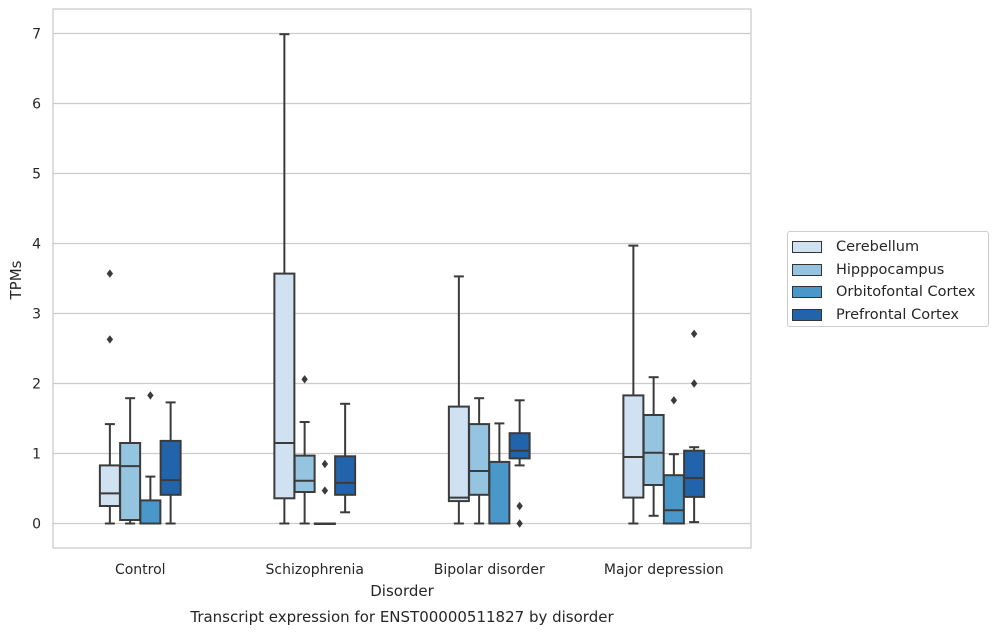  I want to click on x-tick-label: Major depression, so click(664, 570).